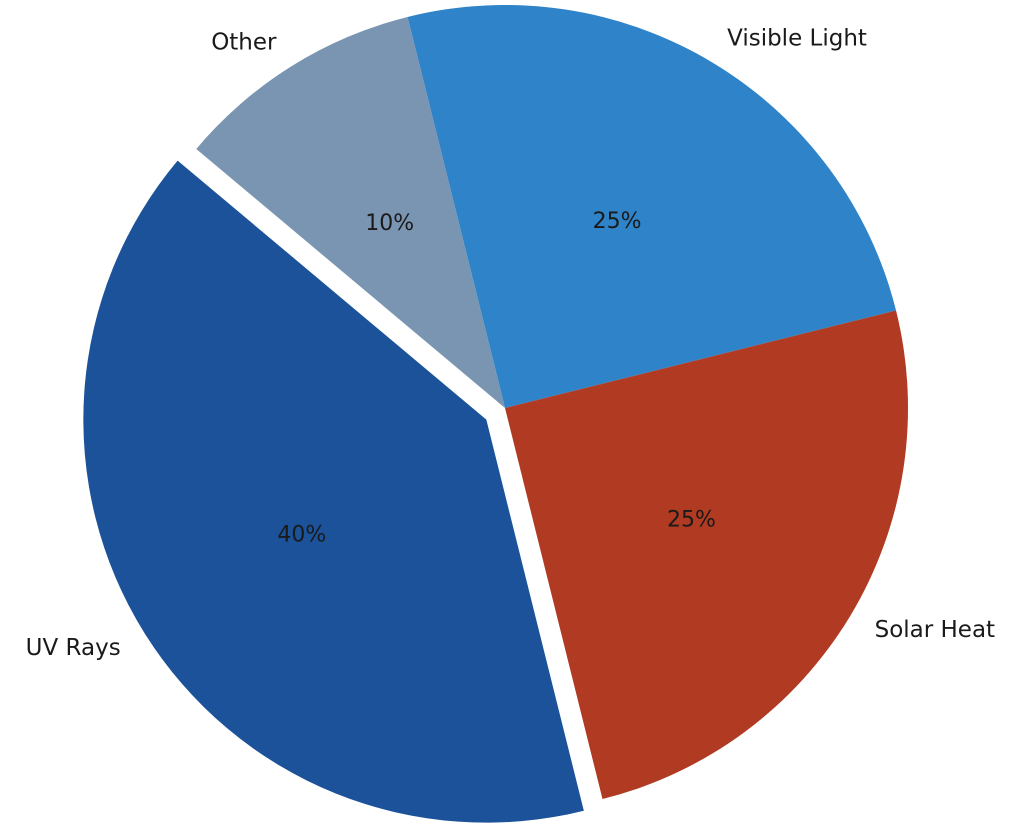  What do you see at coordinates (691, 520) in the screenshot?
I see `pct-label-solar-heat: 25%` at bounding box center [691, 520].